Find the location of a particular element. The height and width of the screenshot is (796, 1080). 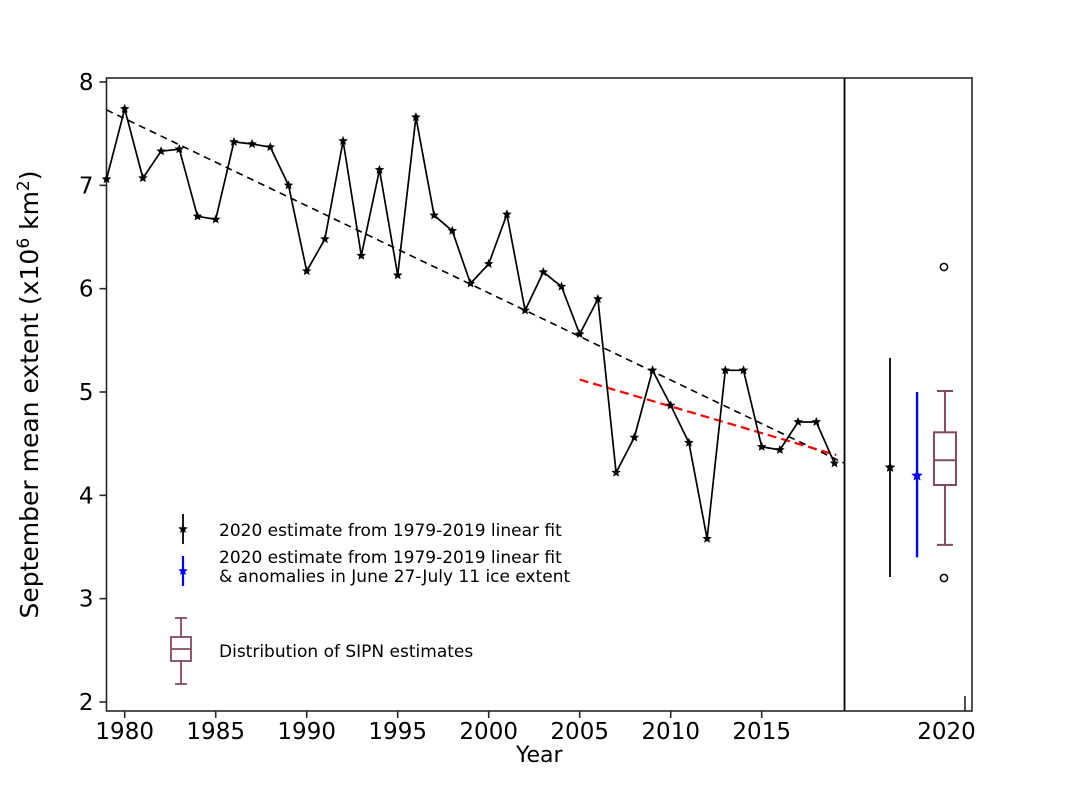

data-point-star-1984 is located at coordinates (197, 216).